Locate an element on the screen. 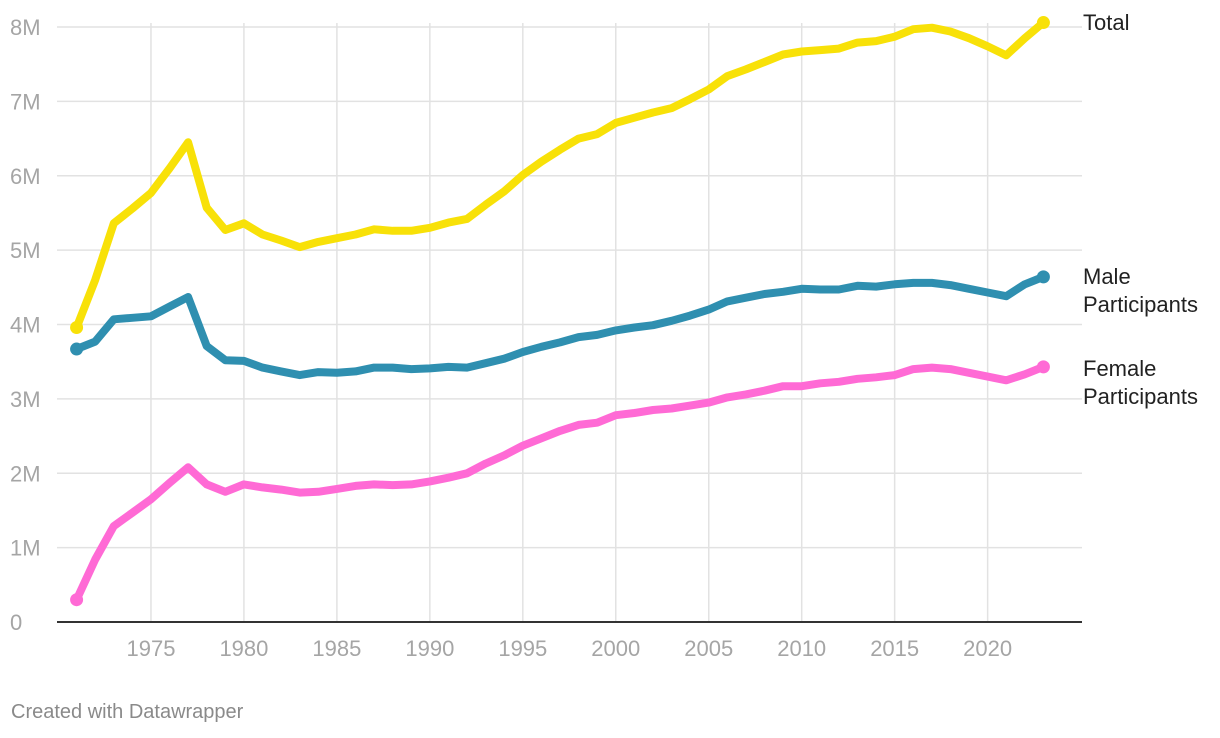 The image size is (1220, 738). y-tick-label: 7M is located at coordinates (25, 101).